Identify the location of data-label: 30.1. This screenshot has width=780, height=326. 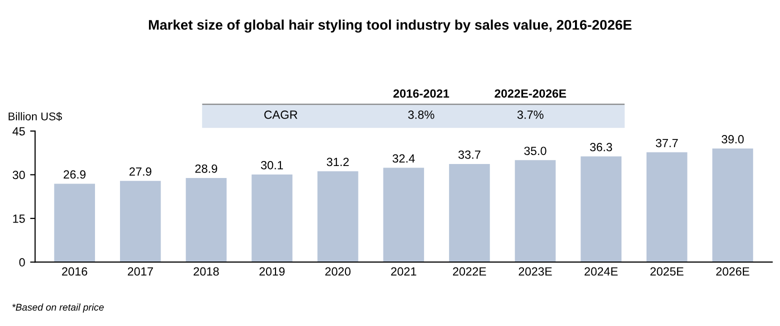
(271, 165).